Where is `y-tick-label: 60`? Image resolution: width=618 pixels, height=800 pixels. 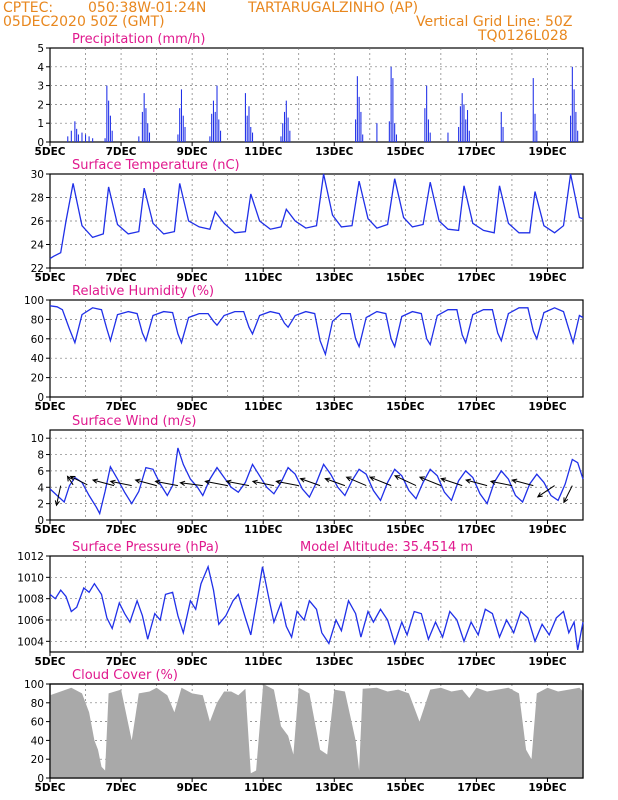 y-tick-label: 60 is located at coordinates (37, 723).